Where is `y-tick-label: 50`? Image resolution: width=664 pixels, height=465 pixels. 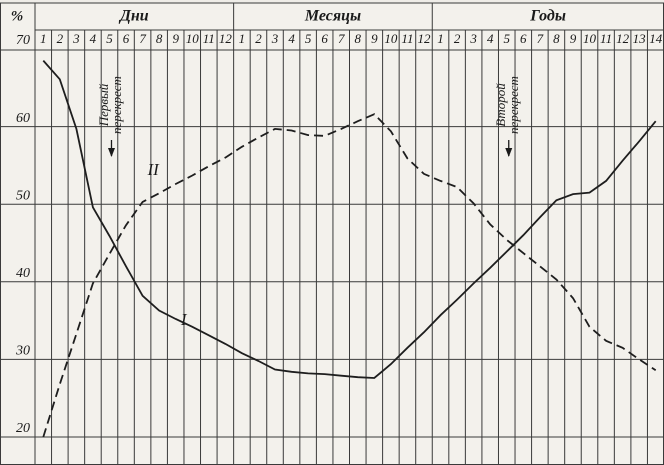
y-tick-label: 50 is located at coordinates (23, 195).